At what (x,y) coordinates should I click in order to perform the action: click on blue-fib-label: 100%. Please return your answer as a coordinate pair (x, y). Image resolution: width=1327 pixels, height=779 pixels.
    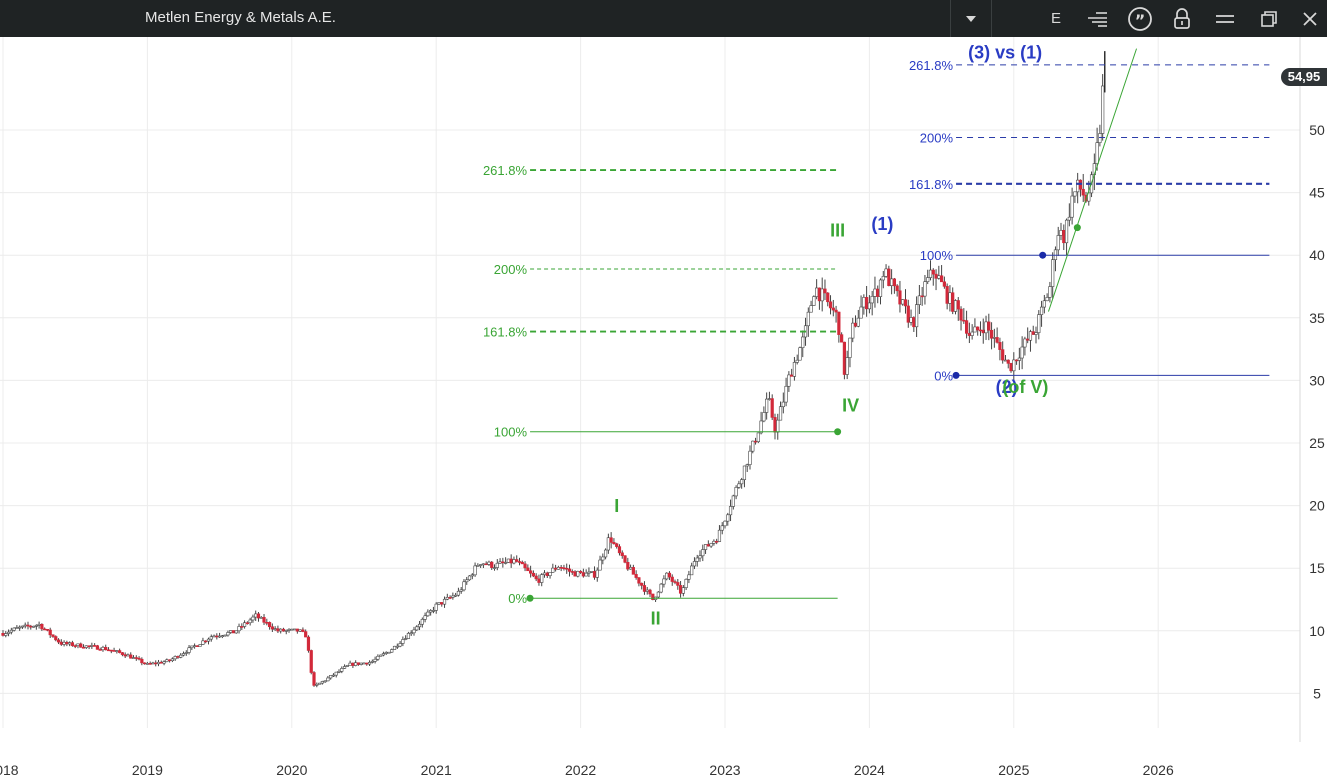
    Looking at the image, I should click on (937, 255).